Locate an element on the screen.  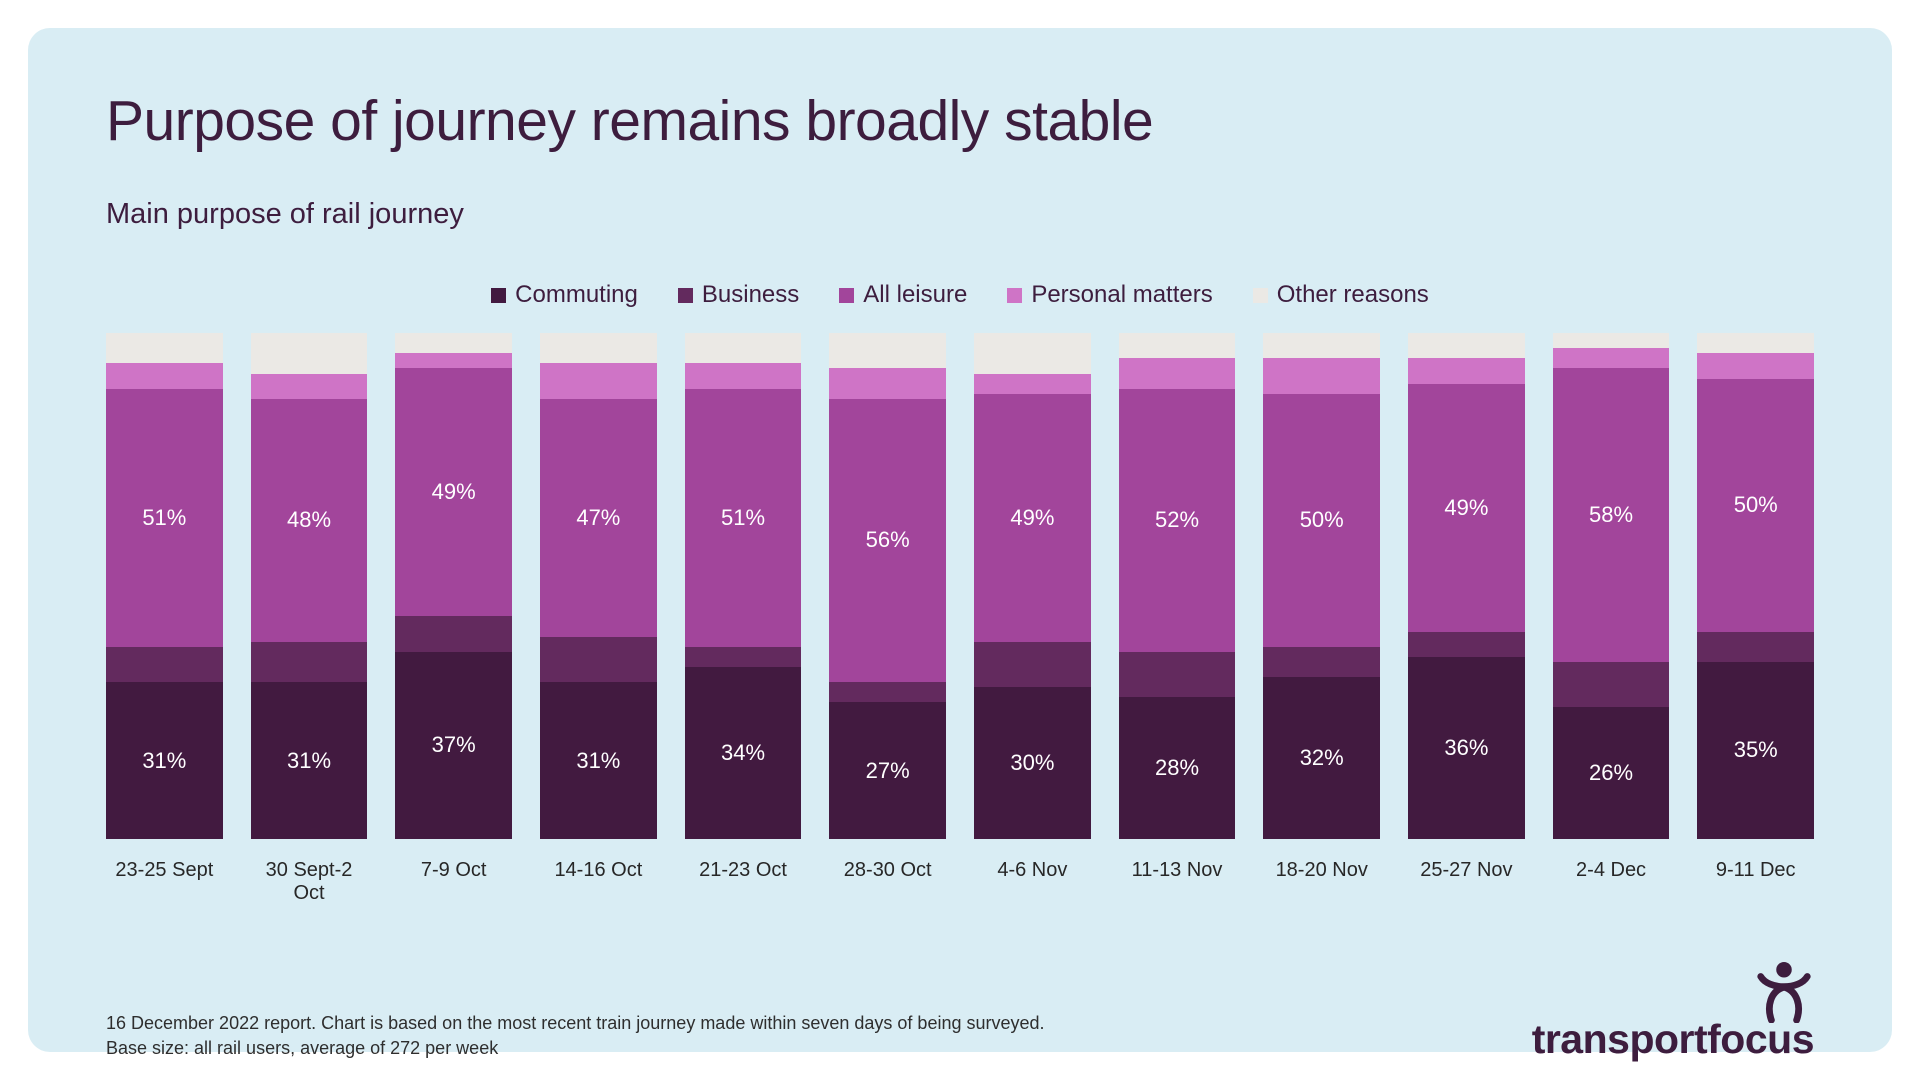
x-axis-label: 25-27 Nov is located at coordinates (1466, 870).